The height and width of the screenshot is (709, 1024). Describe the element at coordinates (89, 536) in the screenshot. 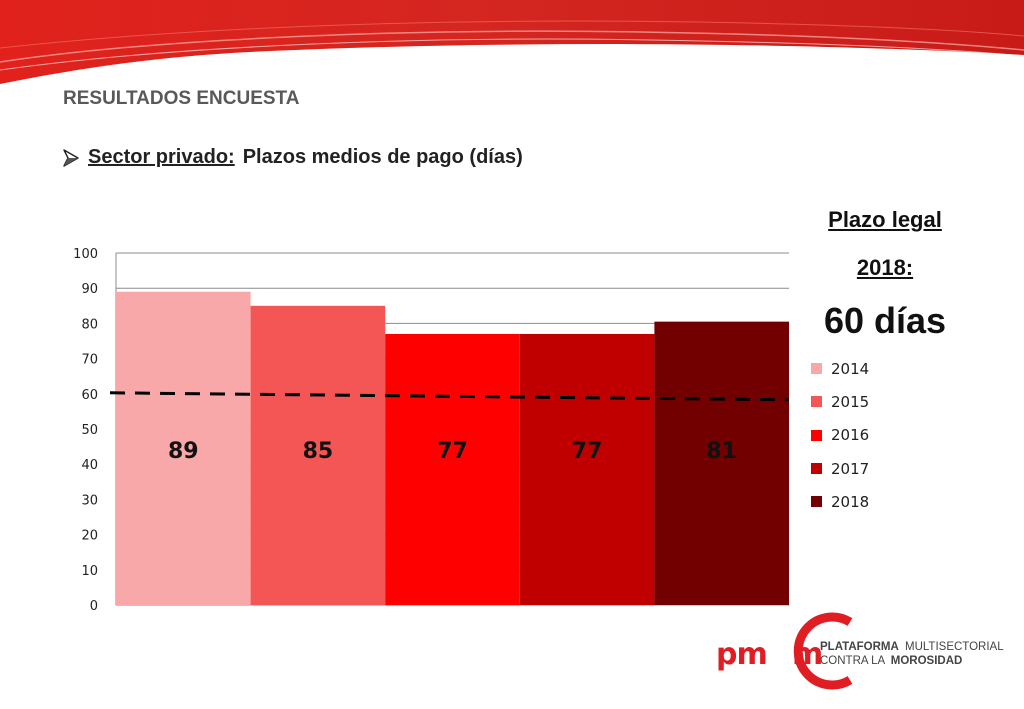

I see `y-tick-label: 20` at that location.